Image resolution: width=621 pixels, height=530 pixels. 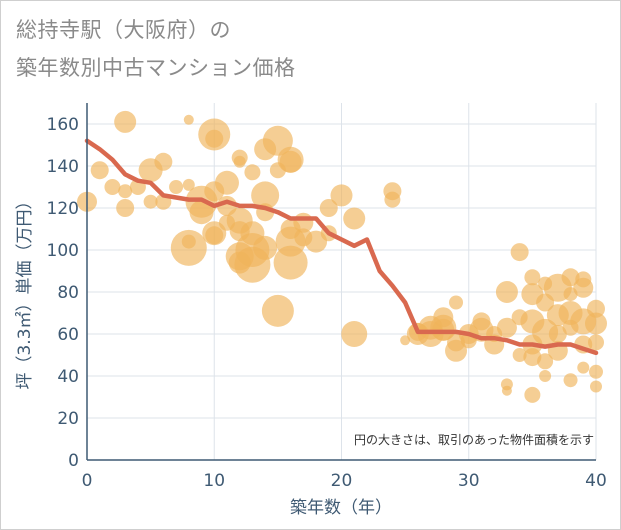 What do you see at coordinates (63, 125) in the screenshot?
I see `y-tick-label: 160` at bounding box center [63, 125].